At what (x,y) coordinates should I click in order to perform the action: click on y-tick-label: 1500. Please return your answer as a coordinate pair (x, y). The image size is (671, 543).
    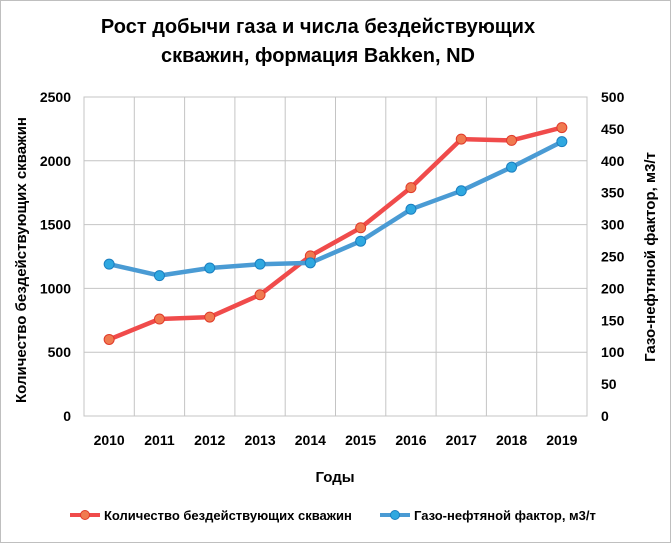
    Looking at the image, I should click on (55, 225).